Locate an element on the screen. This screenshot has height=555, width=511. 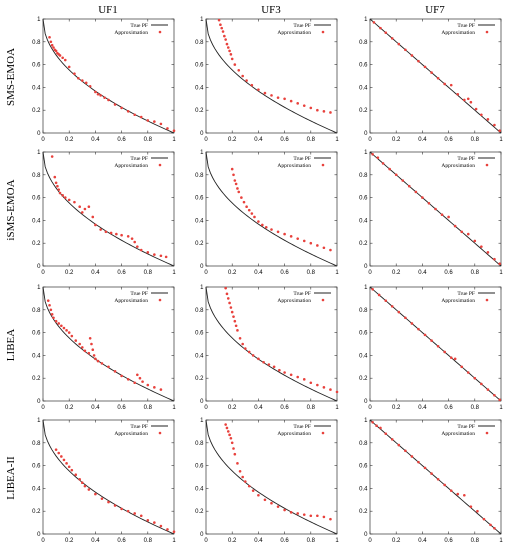
row-title-isms-emoa: iSMS-EMOA is located at coordinates (11, 209).